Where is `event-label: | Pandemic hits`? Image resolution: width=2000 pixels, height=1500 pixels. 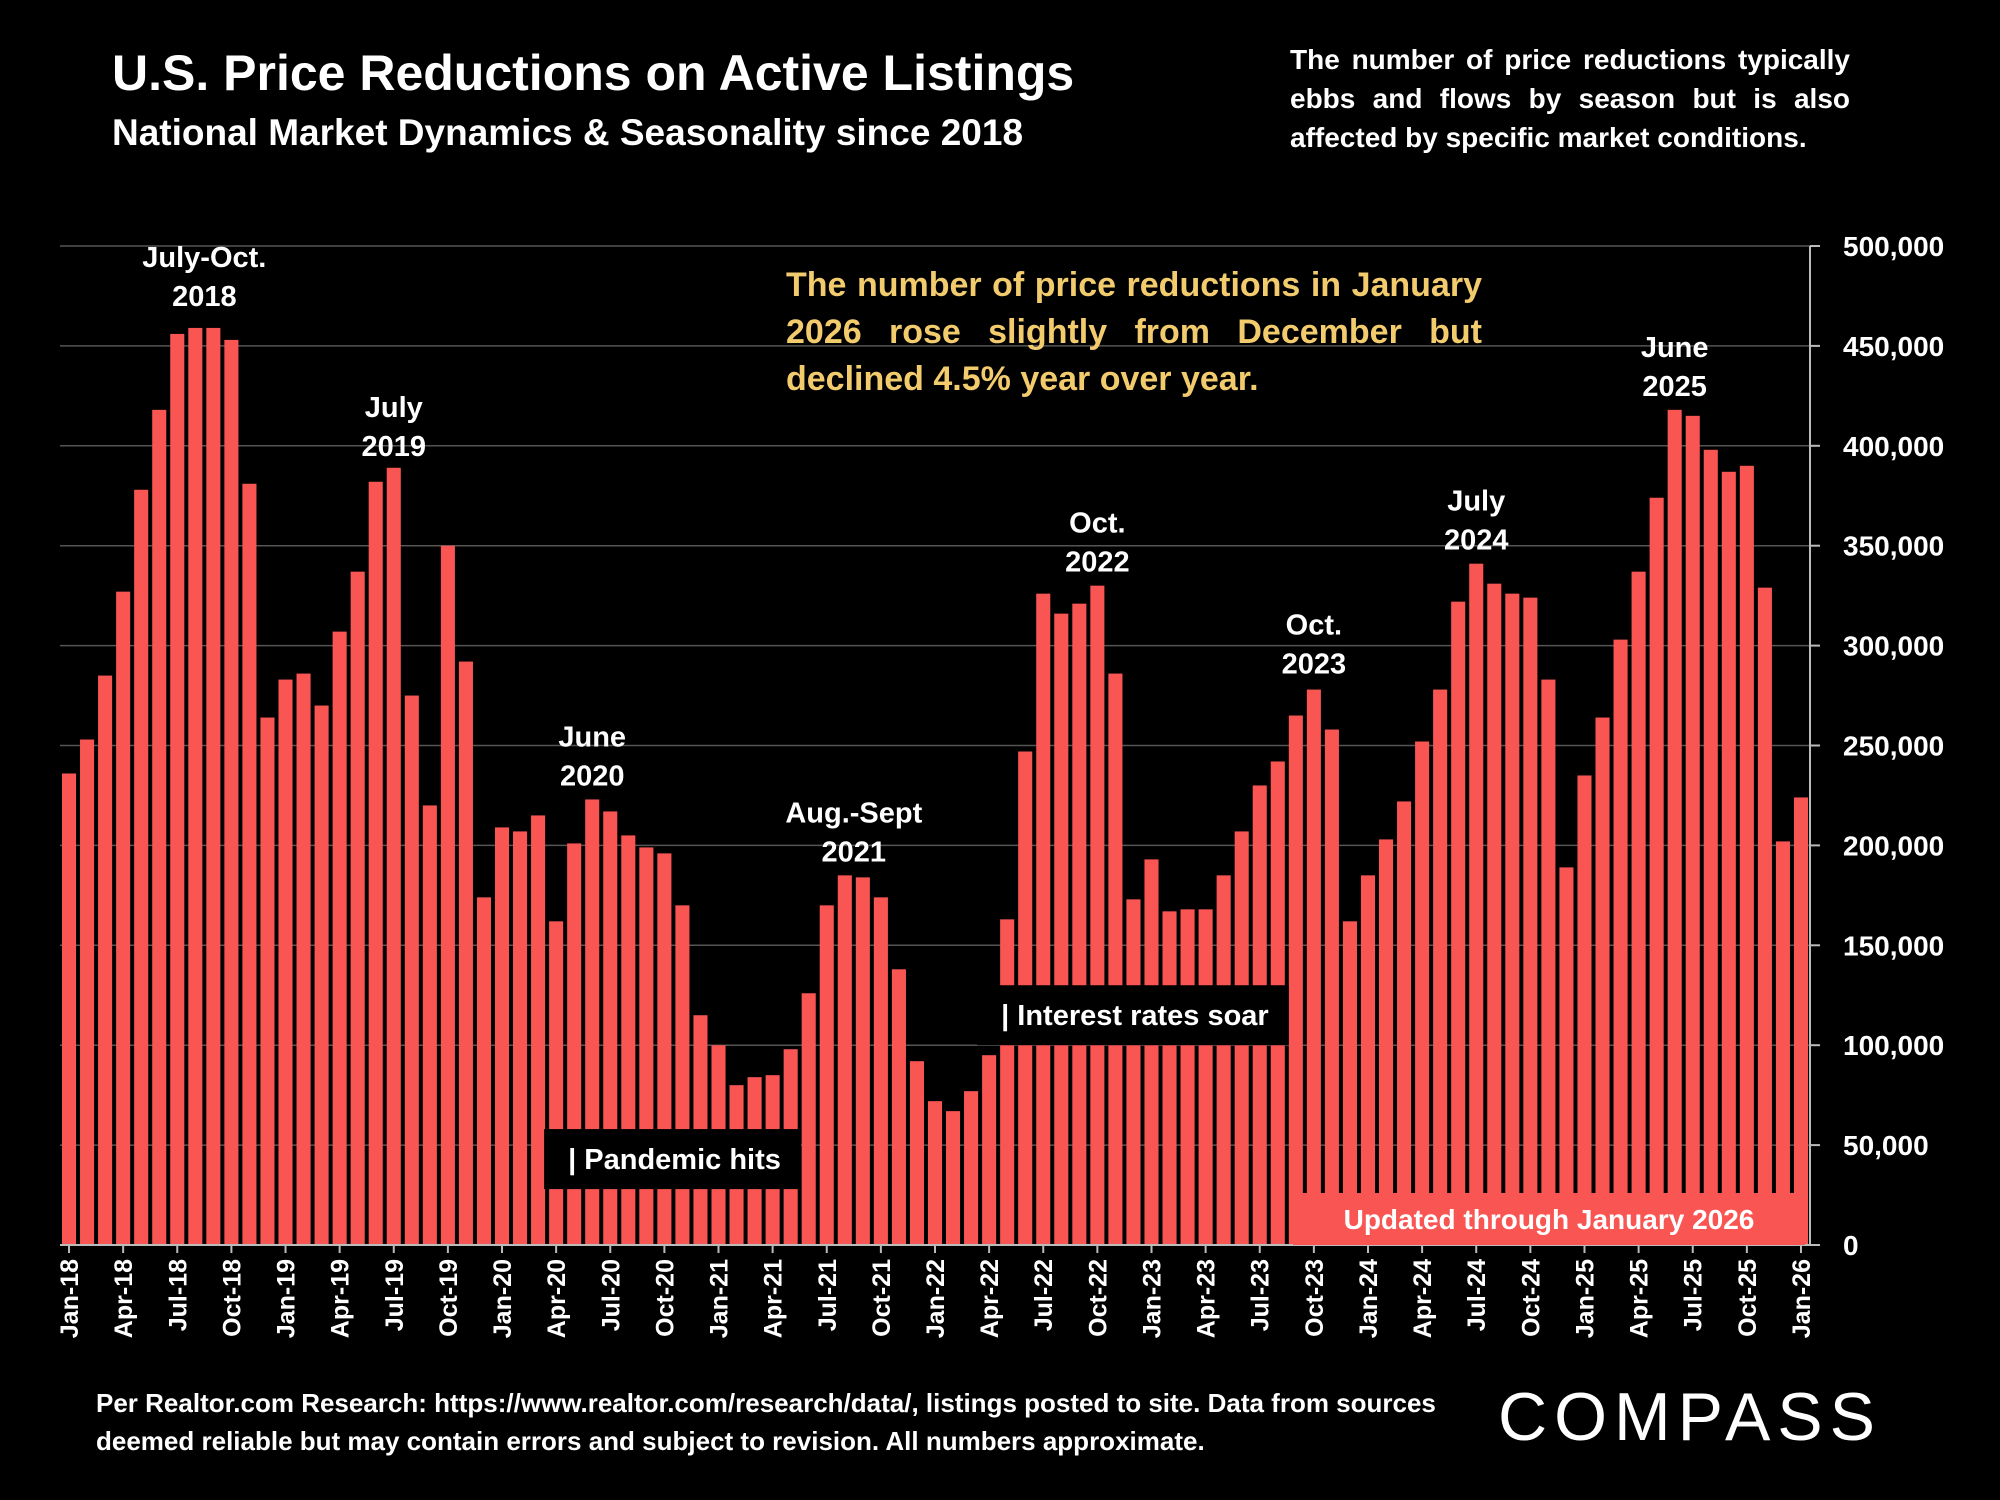 event-label: | Pandemic hits is located at coordinates (672, 1159).